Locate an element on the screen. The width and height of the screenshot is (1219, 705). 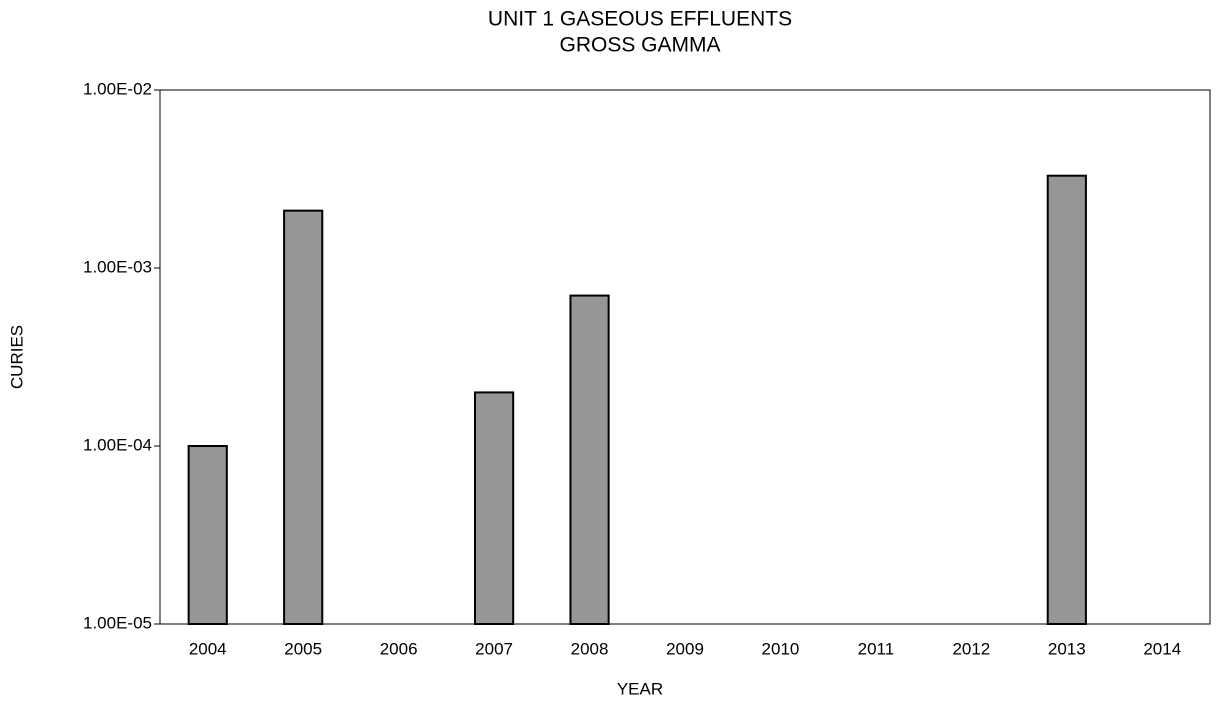
y-axis-label: CURIES is located at coordinates (16, 357).